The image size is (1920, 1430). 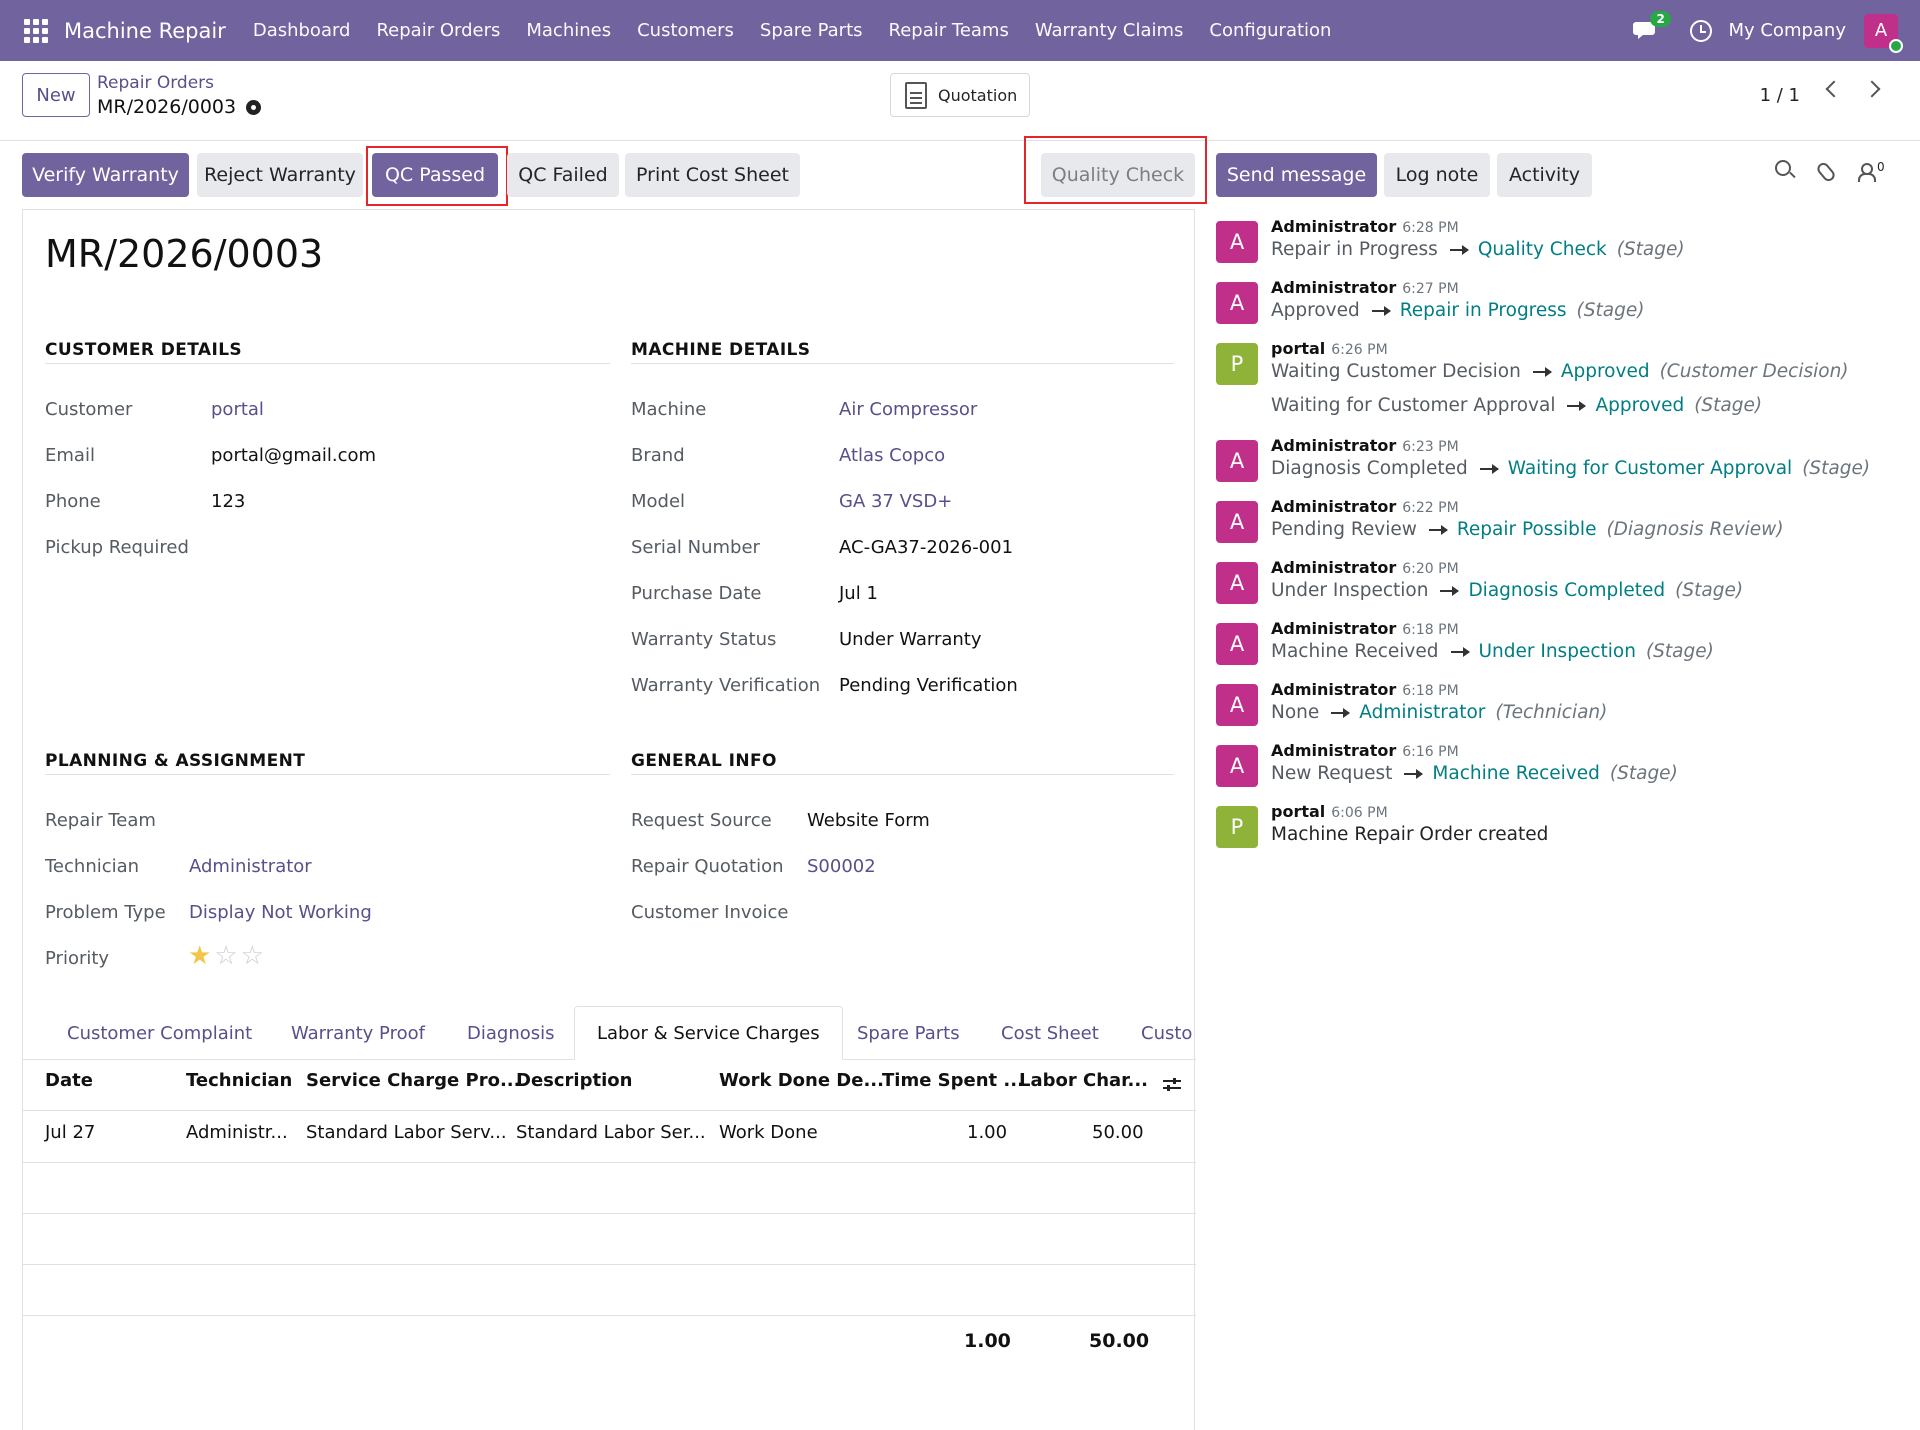 I want to click on tab-customer-complaint: Customer Complaint, so click(x=160, y=1033).